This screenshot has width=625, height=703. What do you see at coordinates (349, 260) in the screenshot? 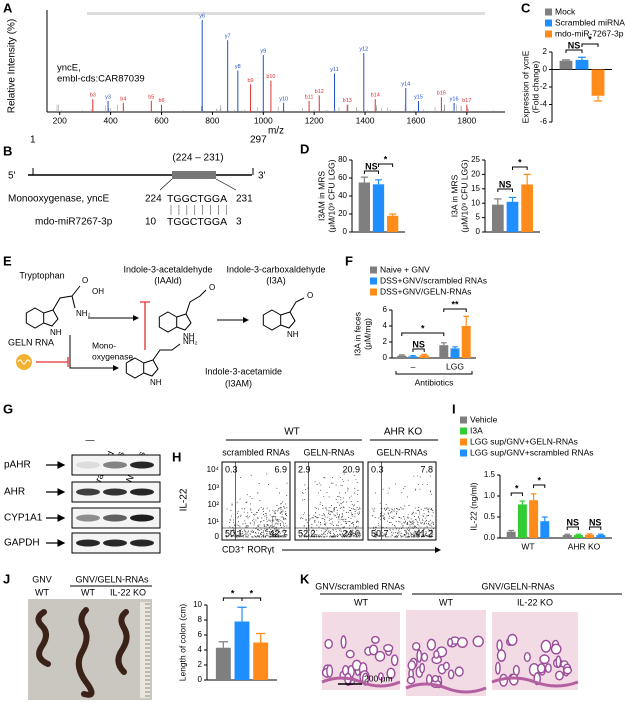
I see `panel-letter: F` at bounding box center [349, 260].